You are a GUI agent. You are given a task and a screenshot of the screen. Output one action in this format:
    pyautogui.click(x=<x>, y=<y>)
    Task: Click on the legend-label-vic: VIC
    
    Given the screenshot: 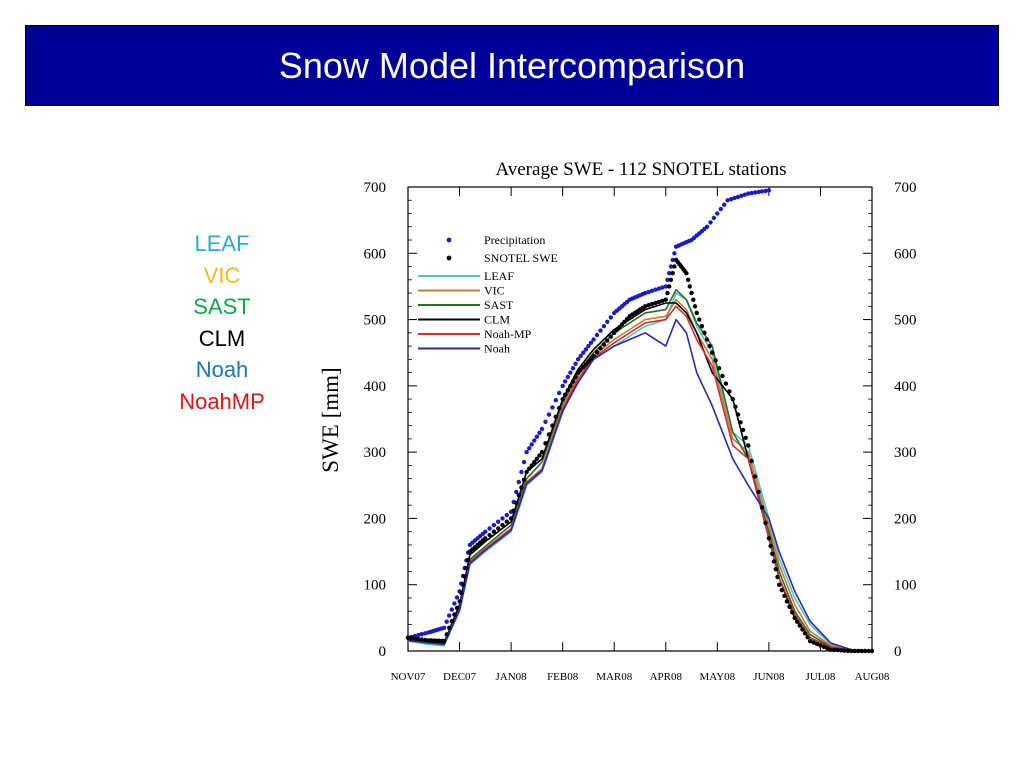 What is the action you would take?
    pyautogui.click(x=494, y=291)
    